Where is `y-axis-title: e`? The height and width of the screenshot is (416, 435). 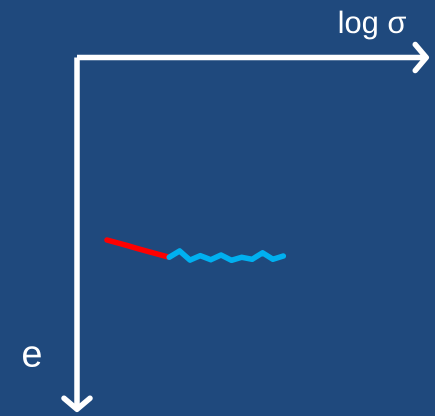 y-axis-title: e is located at coordinates (32, 356).